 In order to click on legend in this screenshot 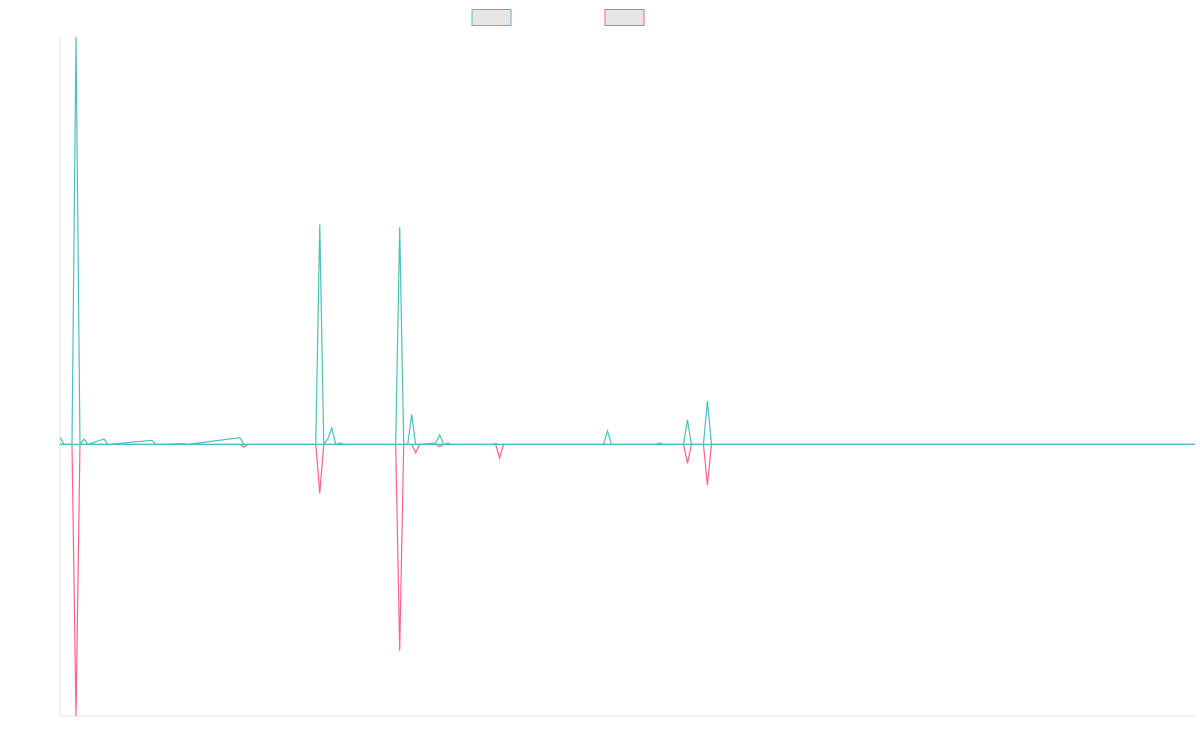, I will do `click(558, 17)`.